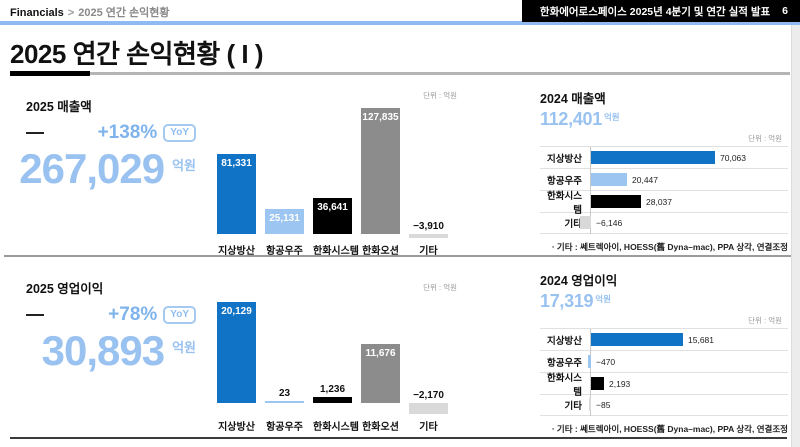 This screenshot has height=447, width=800. Describe the element at coordinates (571, 119) in the screenshot. I see `comparison-value: 112,401` at that location.